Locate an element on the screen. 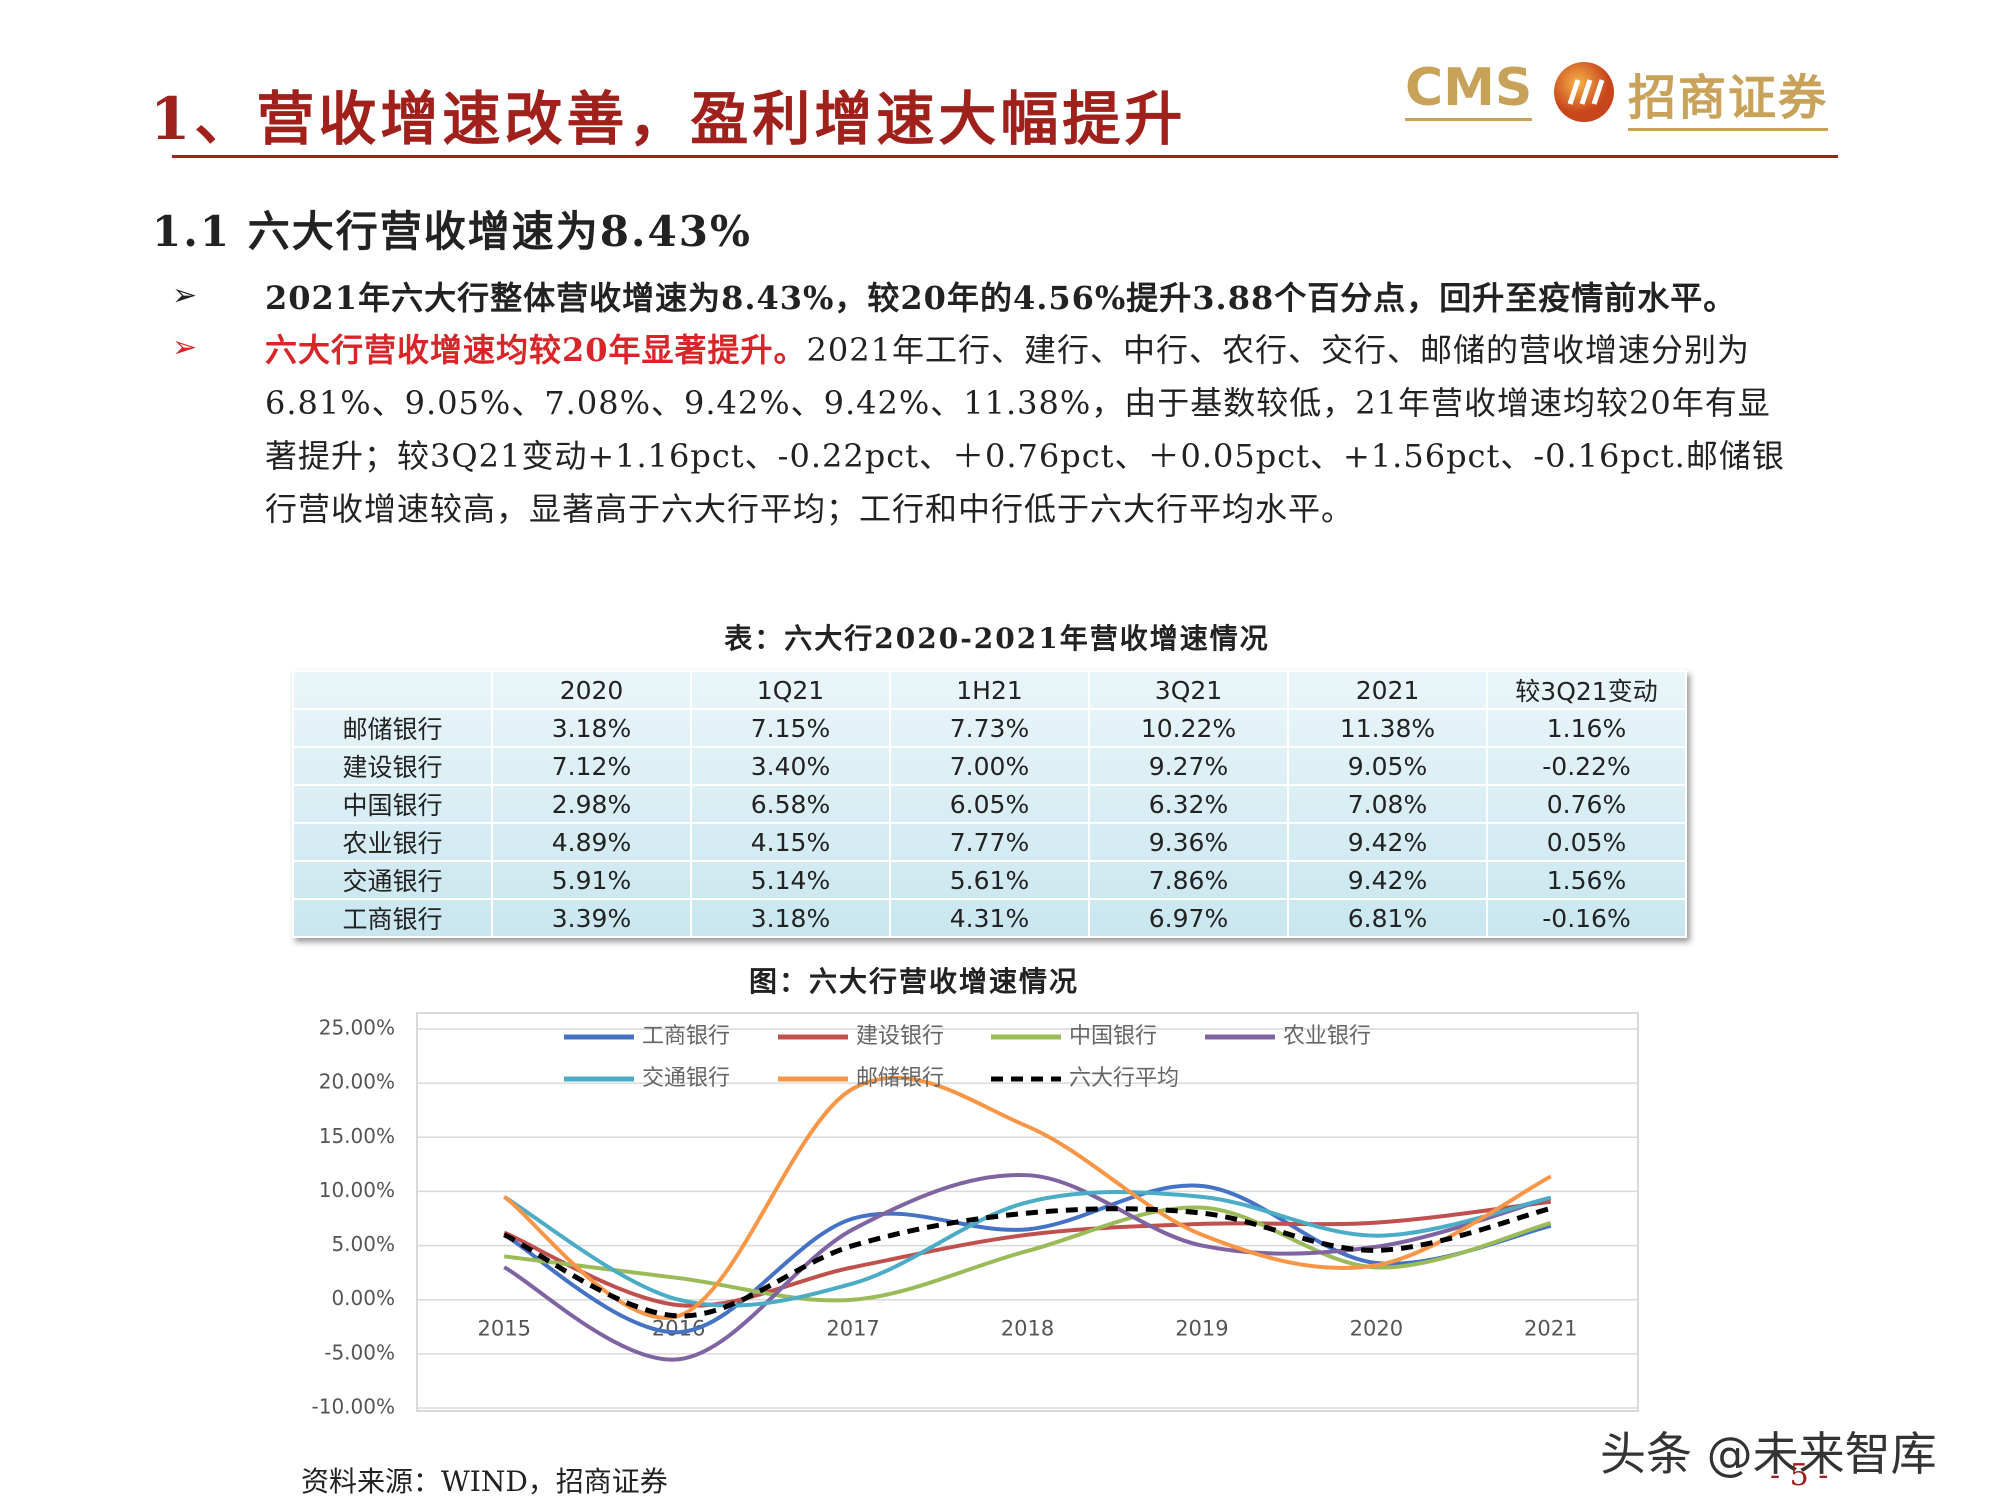 Image resolution: width=2000 pixels, height=1500 pixels. table-cell: 1.56% is located at coordinates (1586, 880).